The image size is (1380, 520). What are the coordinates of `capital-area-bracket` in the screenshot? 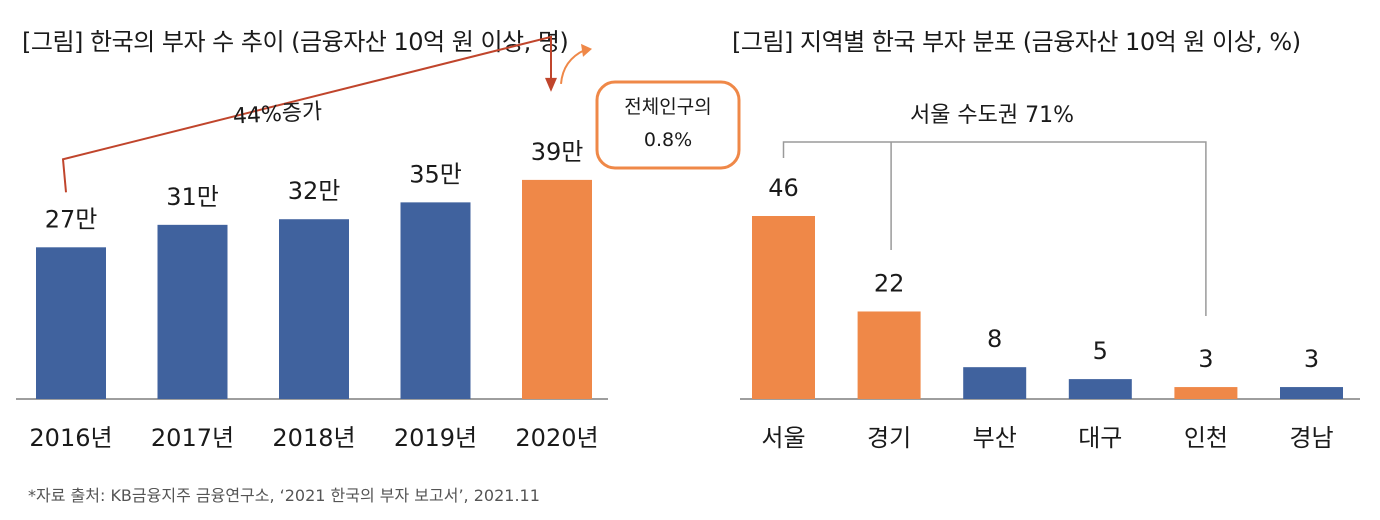 It's located at (994, 228).